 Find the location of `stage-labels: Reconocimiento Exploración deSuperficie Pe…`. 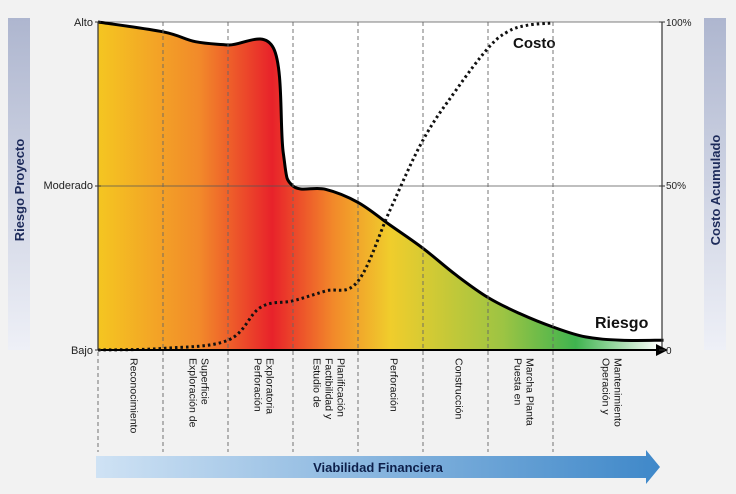

stage-labels: Reconocimiento Exploración deSuperficie Pe… is located at coordinates (376, 395).